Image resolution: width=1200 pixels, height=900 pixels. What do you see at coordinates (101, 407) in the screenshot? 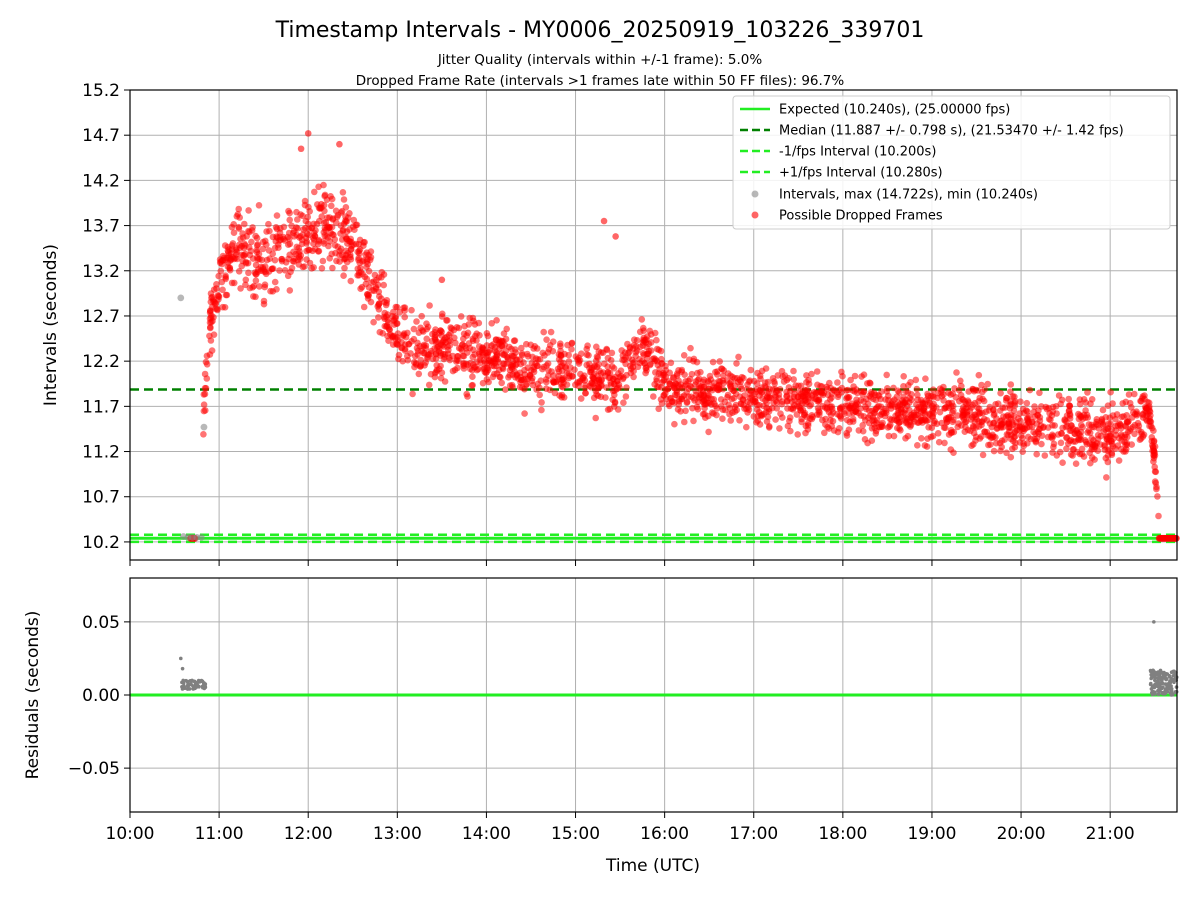
I see `y-tick-label: 11.7` at bounding box center [101, 407].